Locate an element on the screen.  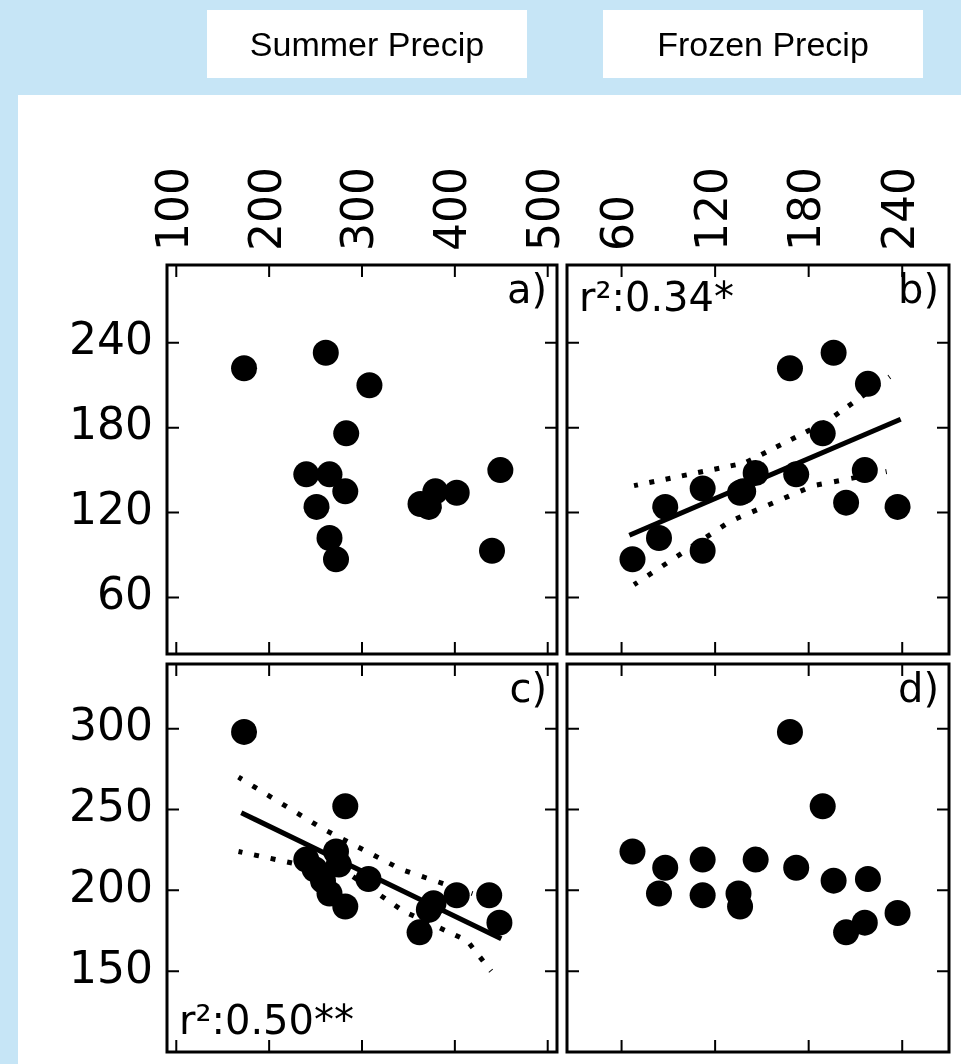
x-tick-label: 60 is located at coordinates (618, 223).